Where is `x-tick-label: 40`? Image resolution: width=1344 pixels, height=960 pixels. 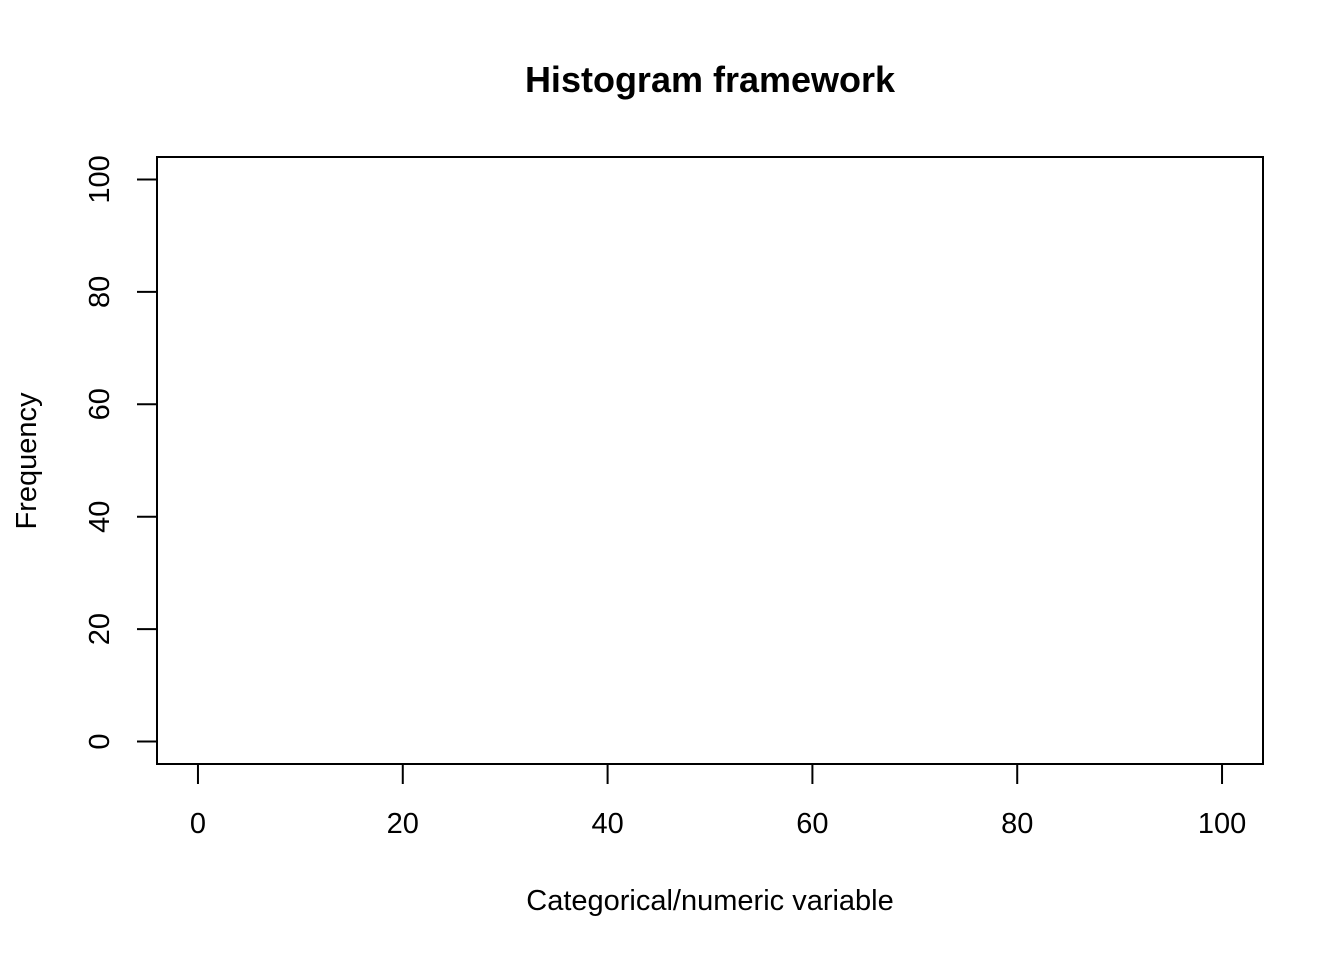 x-tick-label: 40 is located at coordinates (607, 824).